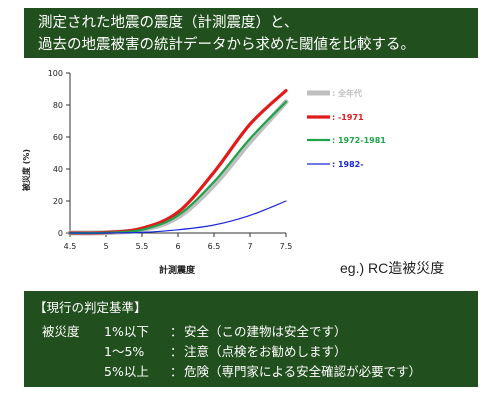 The width and height of the screenshot is (500, 400). I want to click on criteria-row: 1～5% ： 注意（点検をお勧めします）, so click(251, 350).